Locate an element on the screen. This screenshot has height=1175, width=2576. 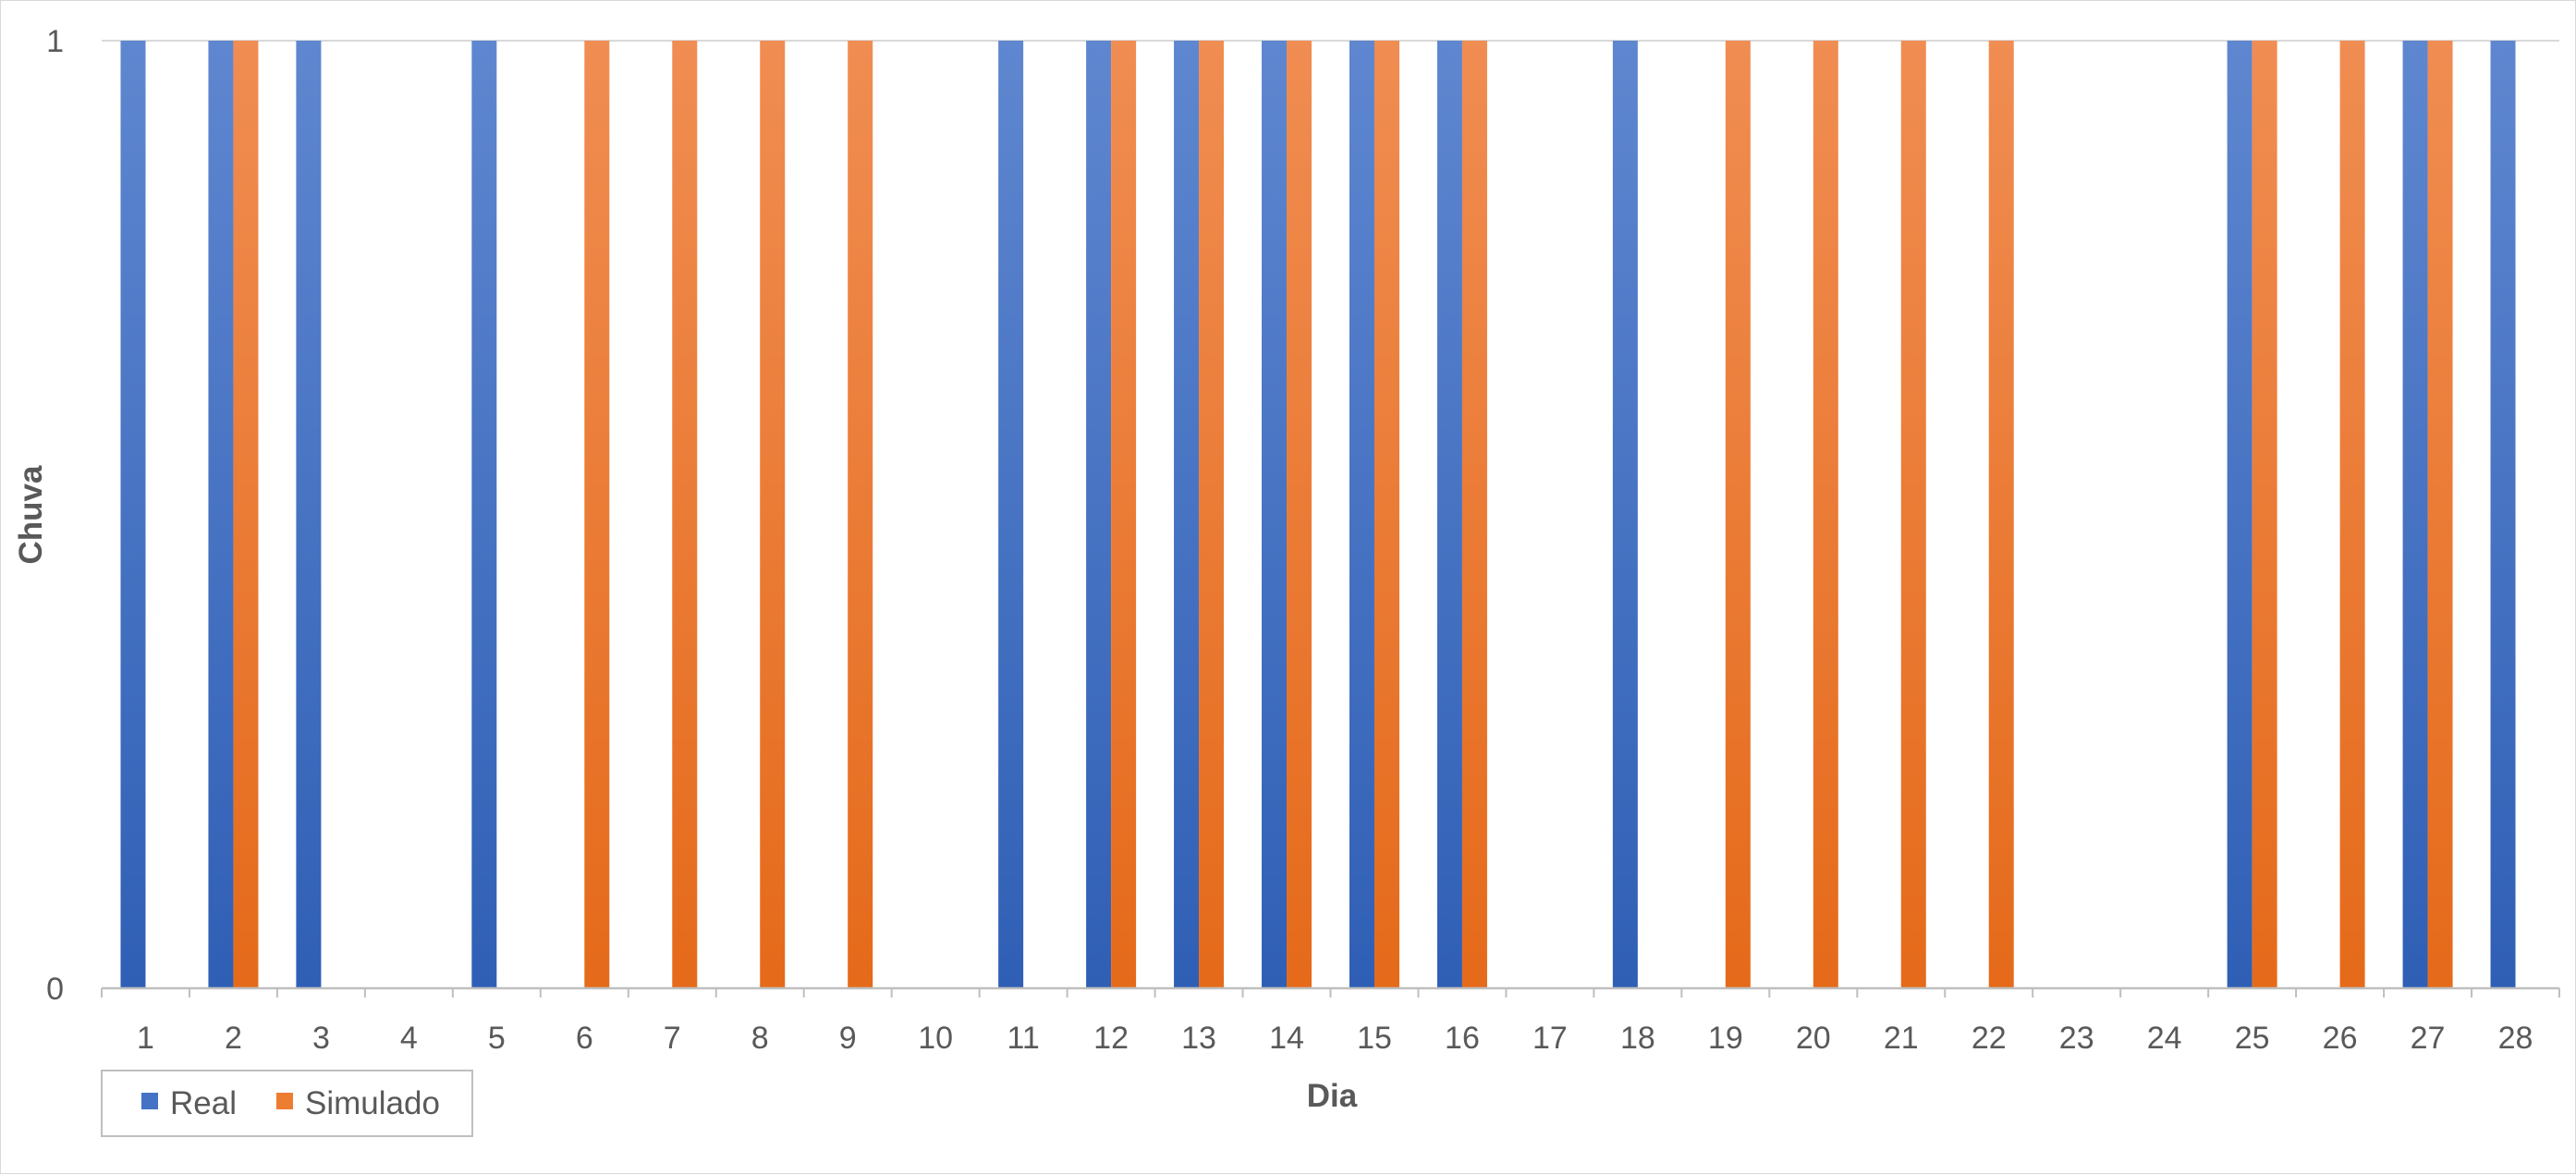
legend-label-real: Real is located at coordinates (203, 1103).